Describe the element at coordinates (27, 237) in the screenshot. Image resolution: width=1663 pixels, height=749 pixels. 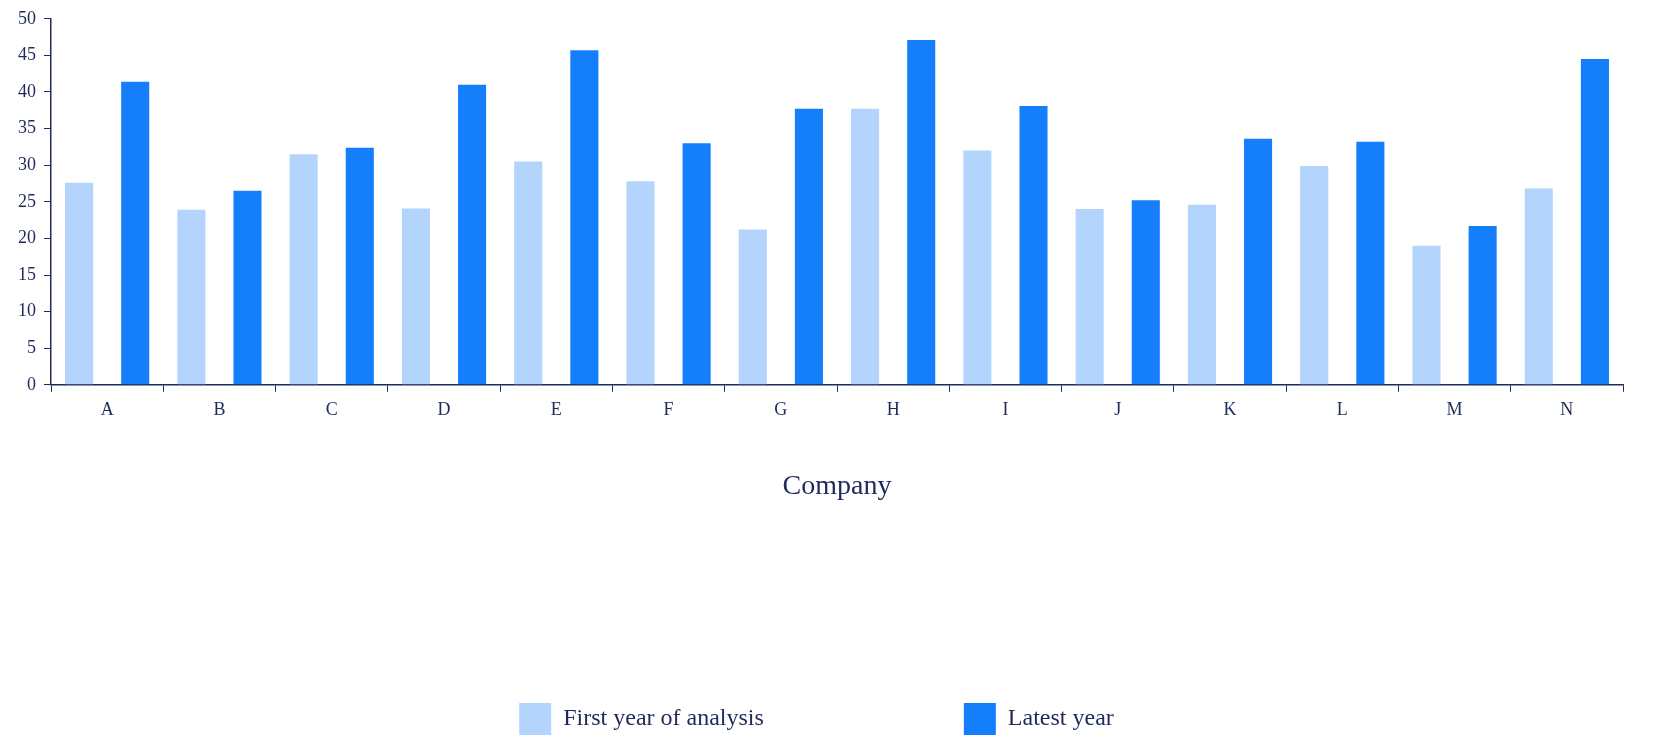
I see `y-tick-label: 20` at that location.